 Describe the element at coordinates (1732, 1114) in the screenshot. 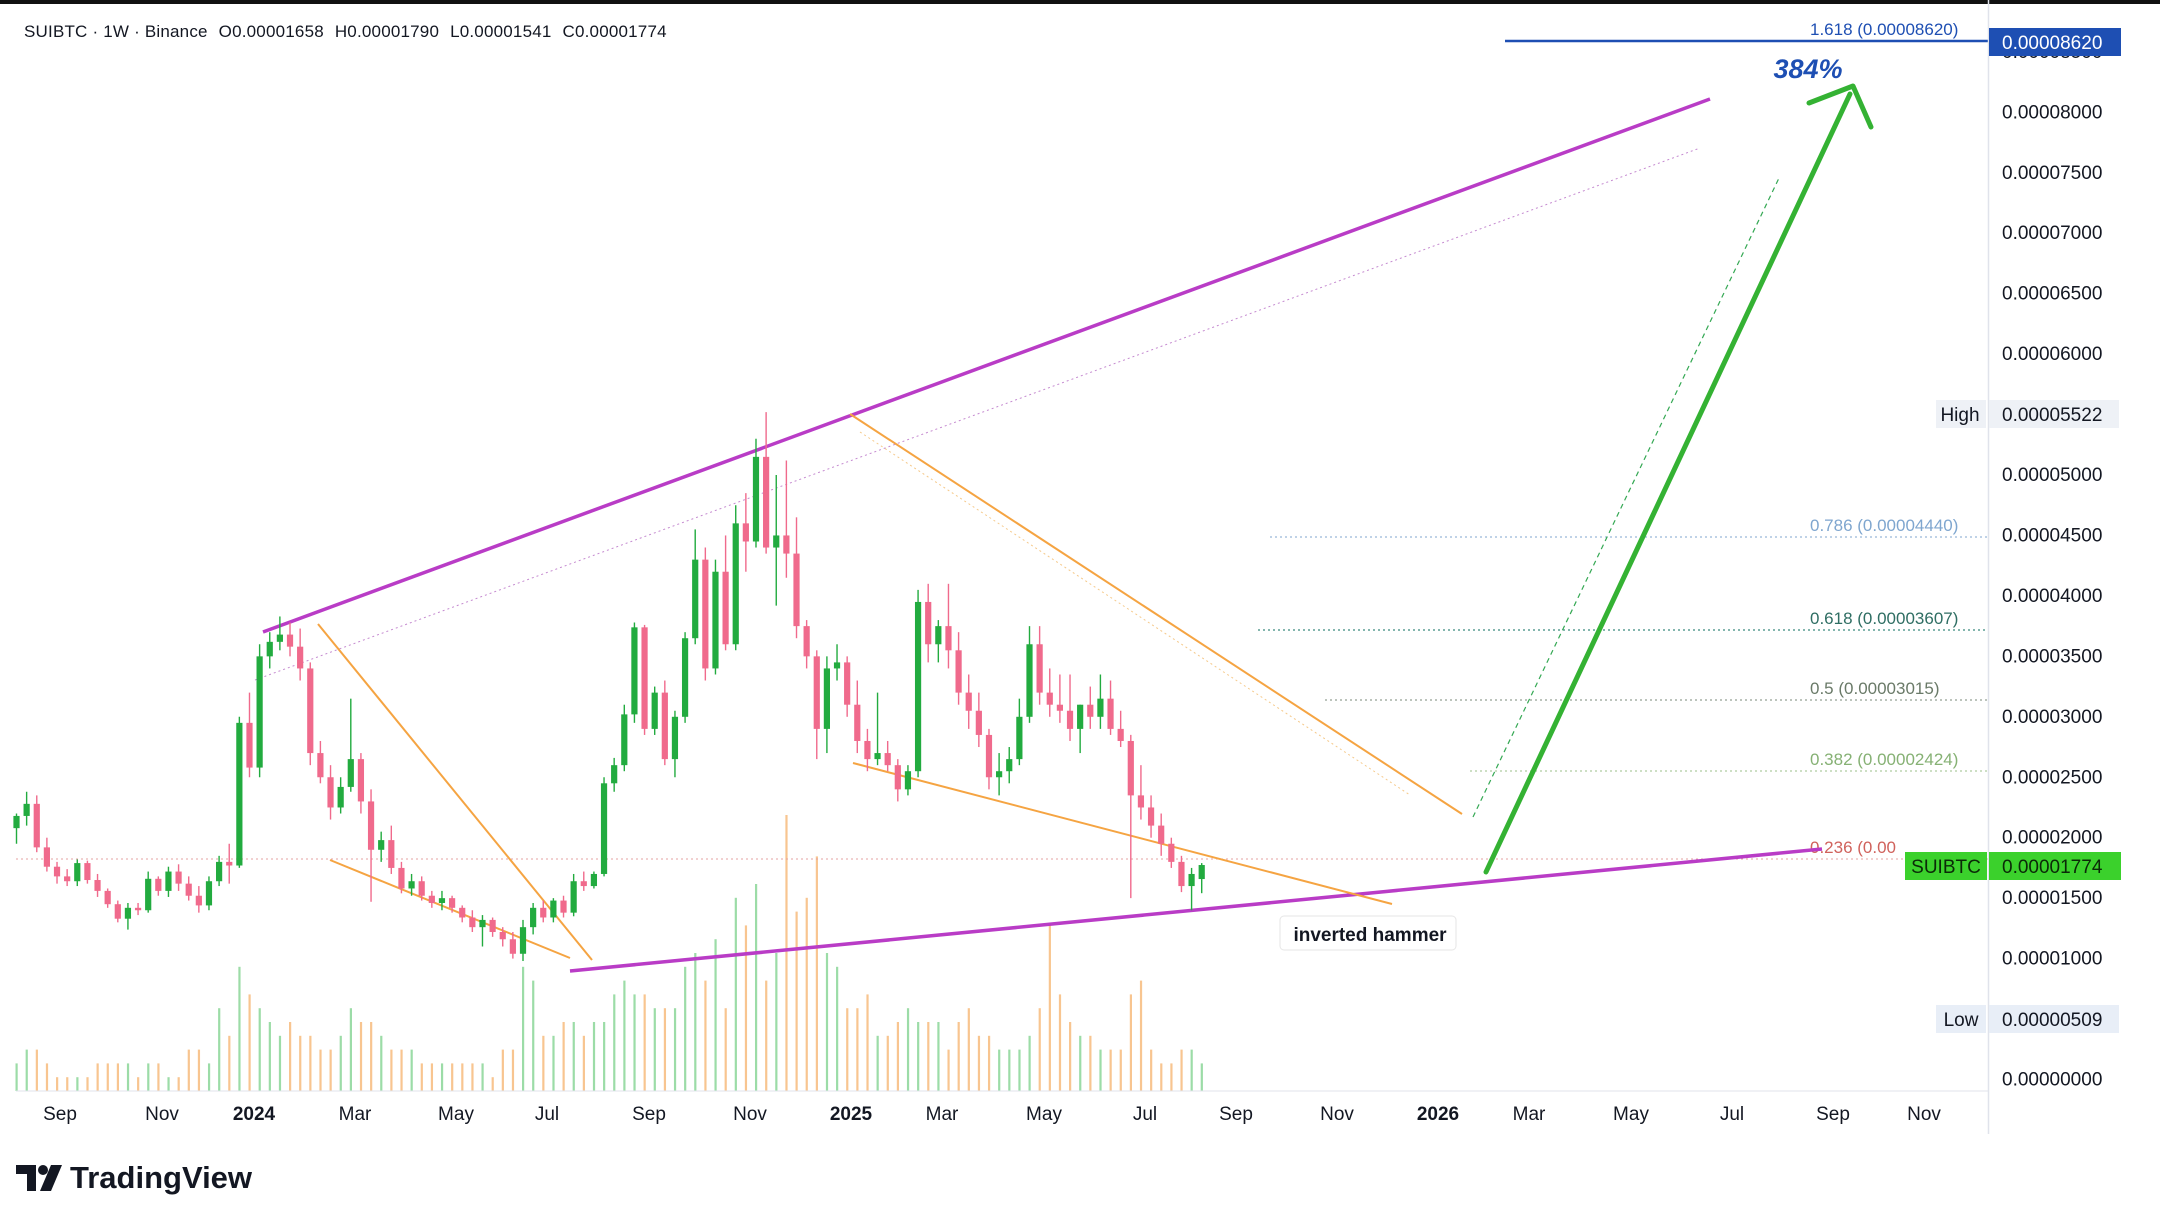

I see `x-tick-label: Jul` at that location.